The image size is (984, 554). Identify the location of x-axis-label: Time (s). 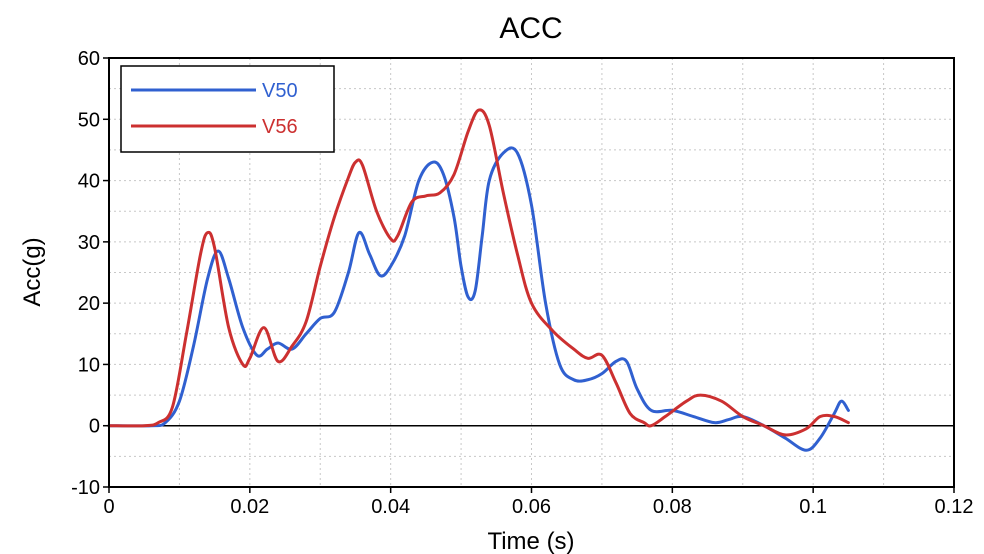
(530, 541).